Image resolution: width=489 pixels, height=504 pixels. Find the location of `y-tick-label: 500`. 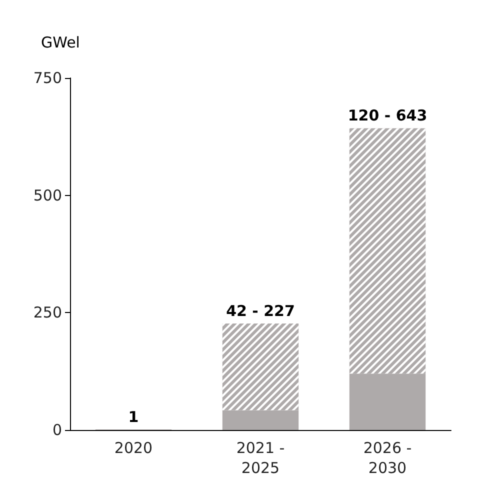

y-tick-label: 500 is located at coordinates (47, 195).